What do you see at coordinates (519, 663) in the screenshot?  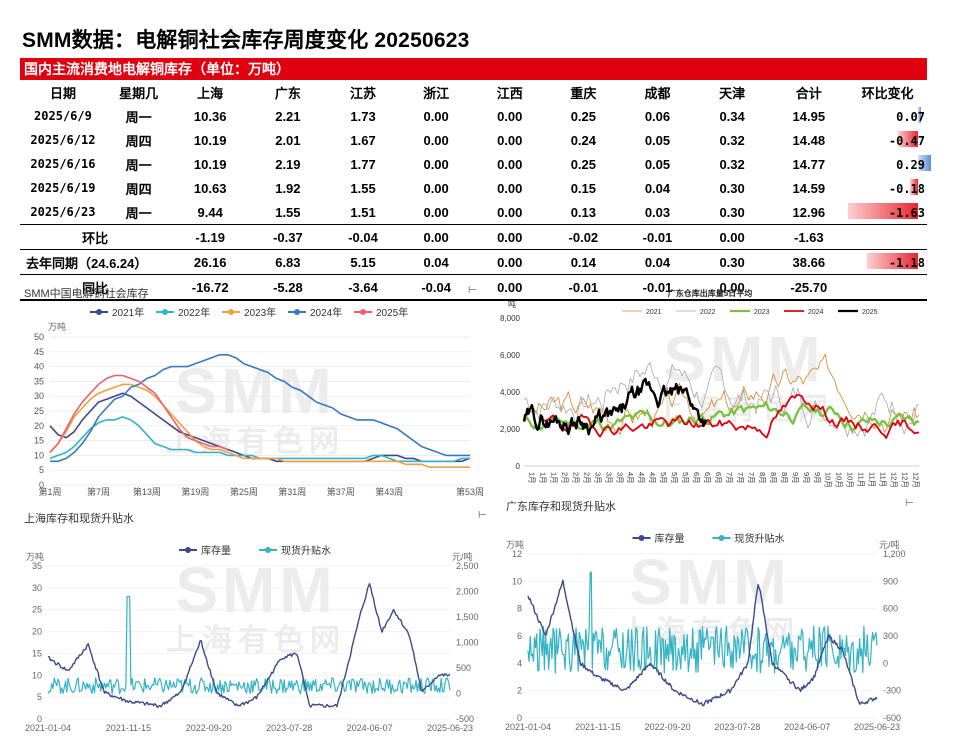 I see `left-tick-label: 4` at bounding box center [519, 663].